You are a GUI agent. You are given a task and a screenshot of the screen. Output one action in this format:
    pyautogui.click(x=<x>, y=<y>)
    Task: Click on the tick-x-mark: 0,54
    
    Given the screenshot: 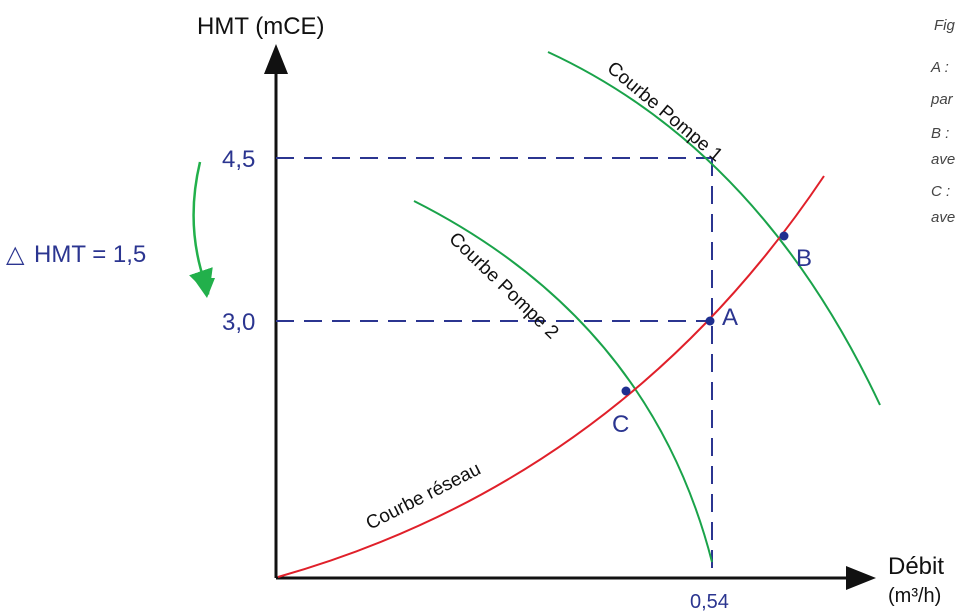 What is the action you would take?
    pyautogui.click(x=709, y=602)
    